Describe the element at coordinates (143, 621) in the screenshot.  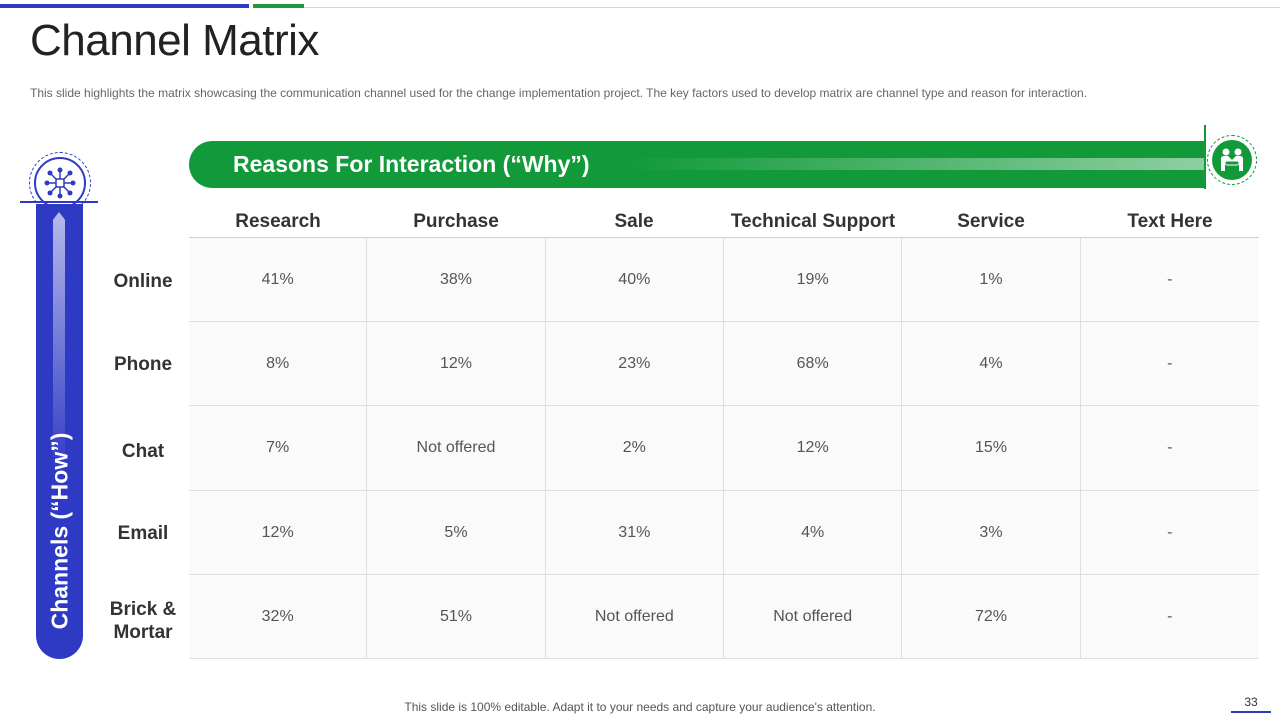
I see `row-header-brick-mortar: Brick & Mortar` at that location.